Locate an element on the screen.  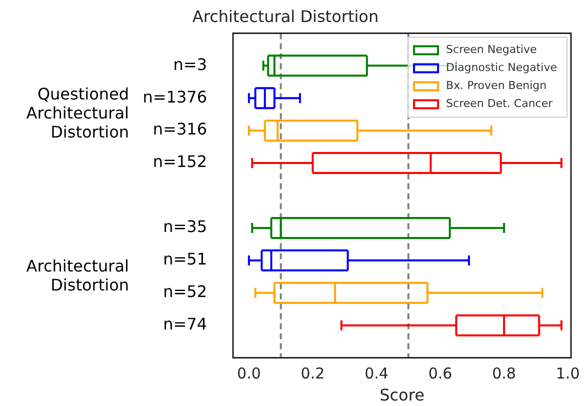
x-axis-title: Score is located at coordinates (402, 395).